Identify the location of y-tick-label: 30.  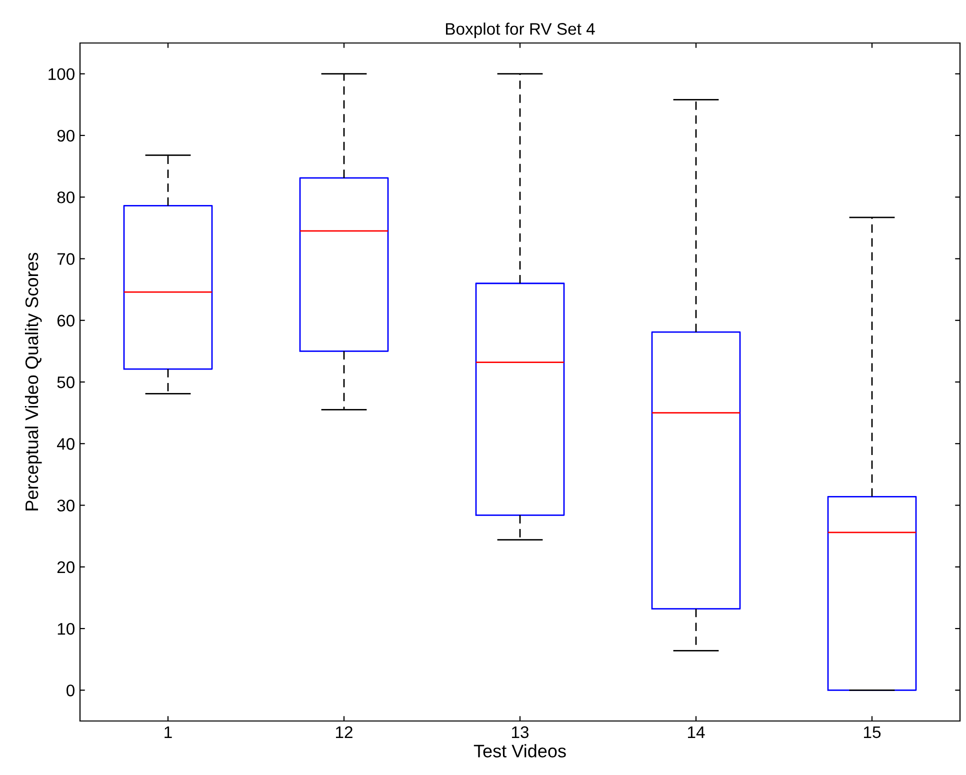
(65, 506).